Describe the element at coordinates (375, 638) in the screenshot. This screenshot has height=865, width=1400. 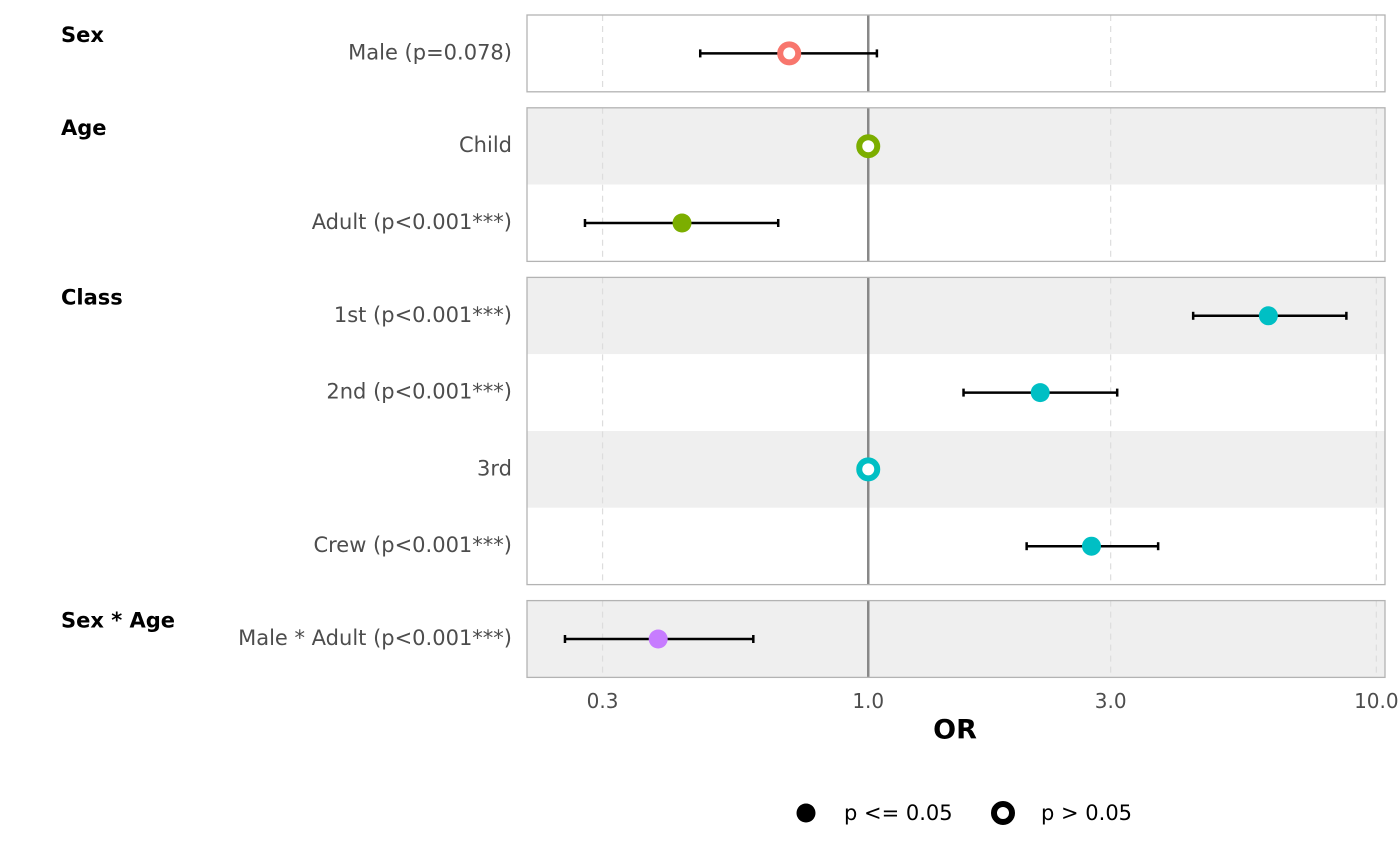
I see `row-label: Male * Adult (p<0.001***)` at that location.